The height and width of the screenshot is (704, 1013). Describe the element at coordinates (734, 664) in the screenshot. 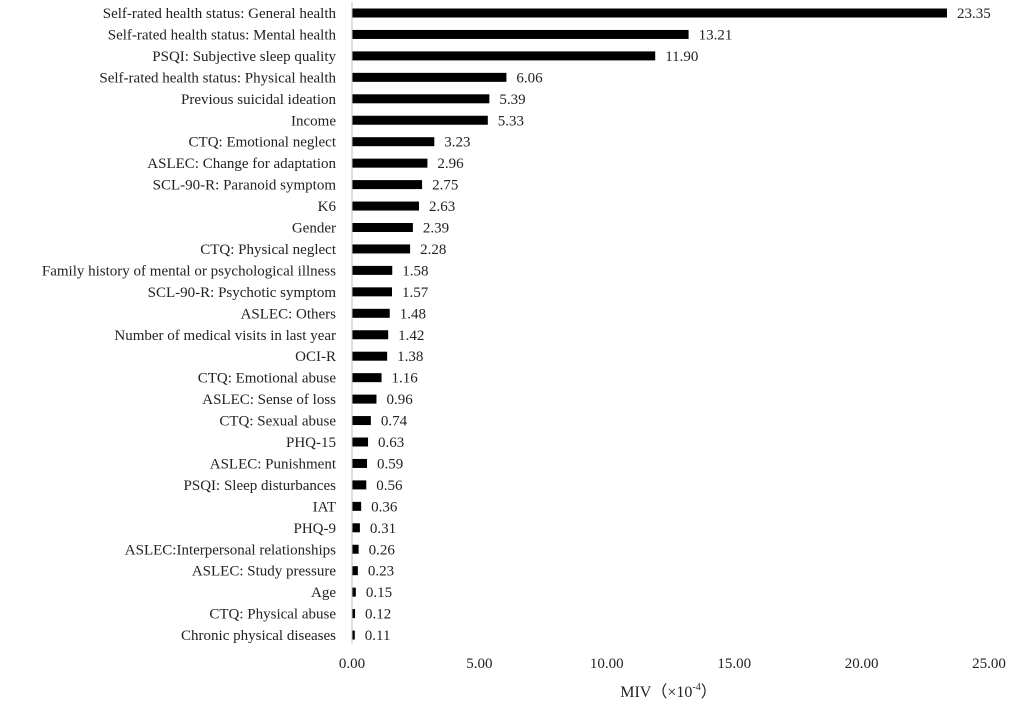

I see `x-tick-label: 15.00` at that location.